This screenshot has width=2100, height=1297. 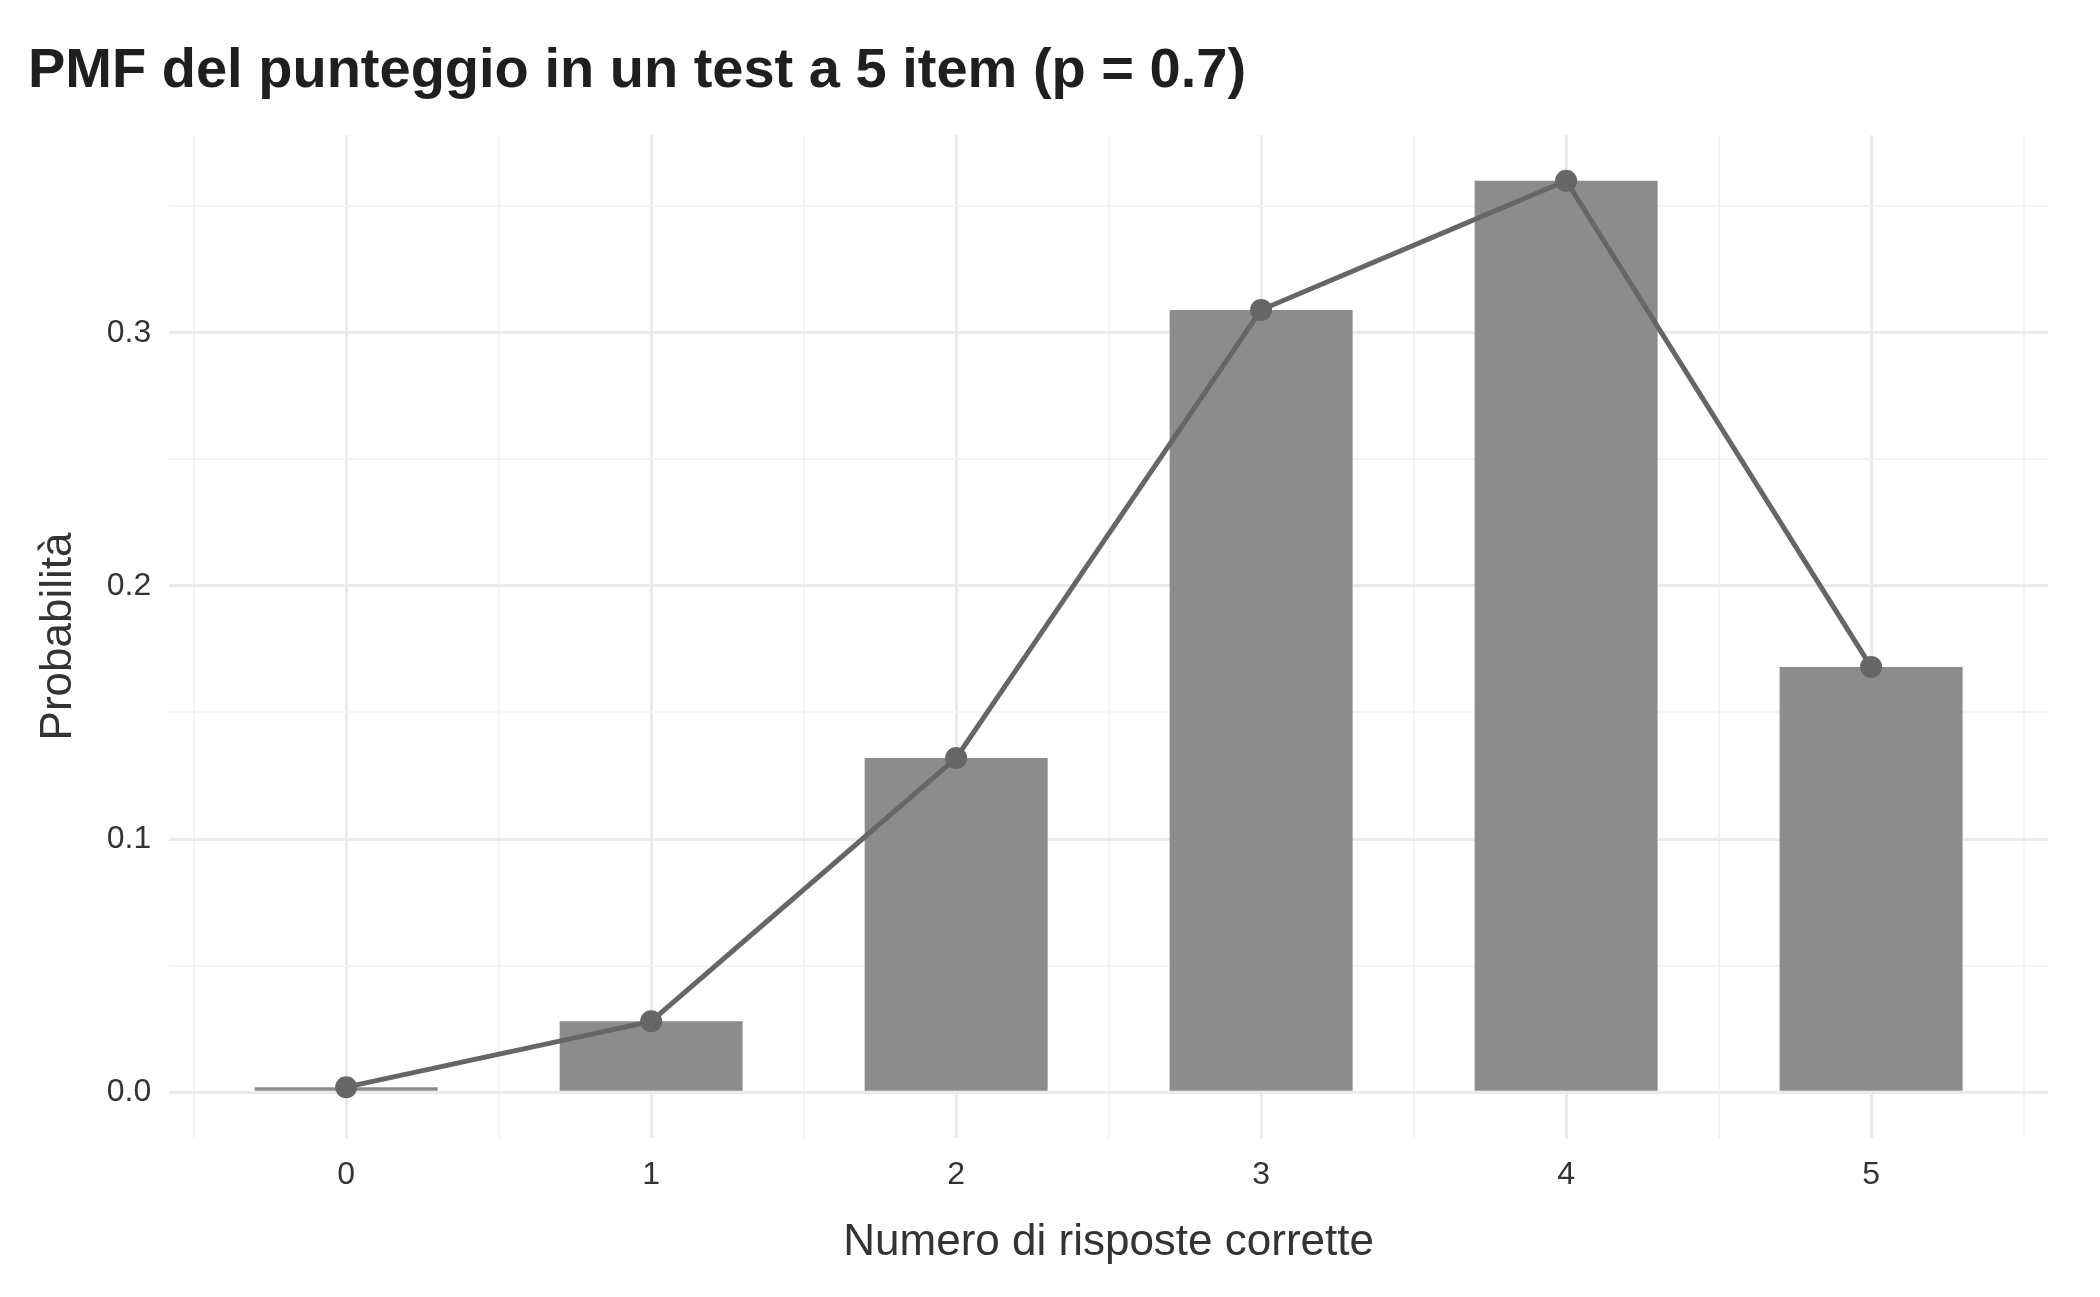 I want to click on x-tick-label: 1, so click(x=651, y=1172).